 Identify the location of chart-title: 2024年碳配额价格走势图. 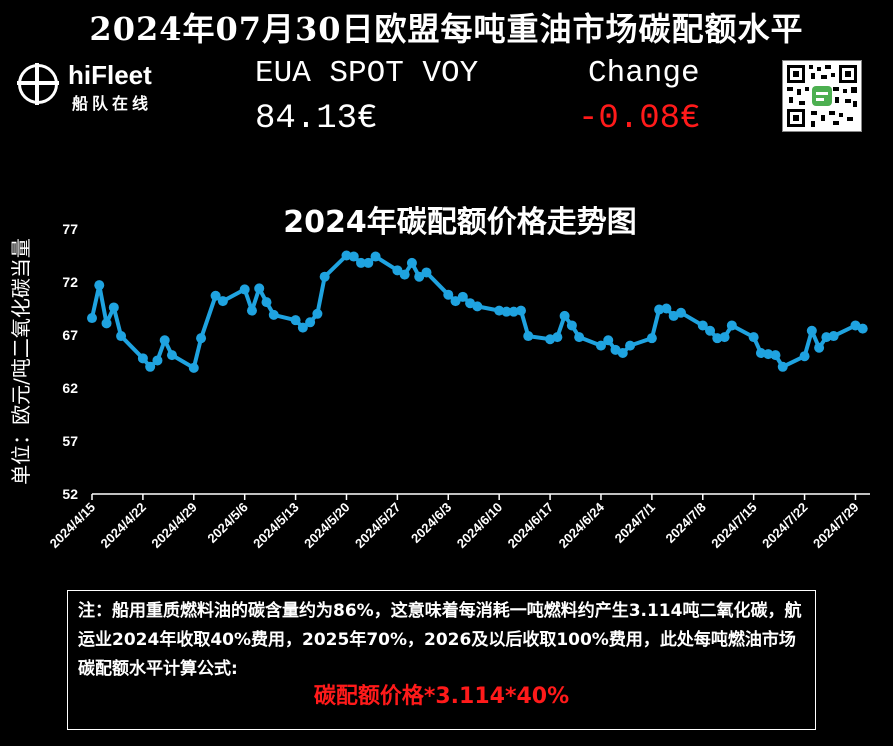
(460, 222).